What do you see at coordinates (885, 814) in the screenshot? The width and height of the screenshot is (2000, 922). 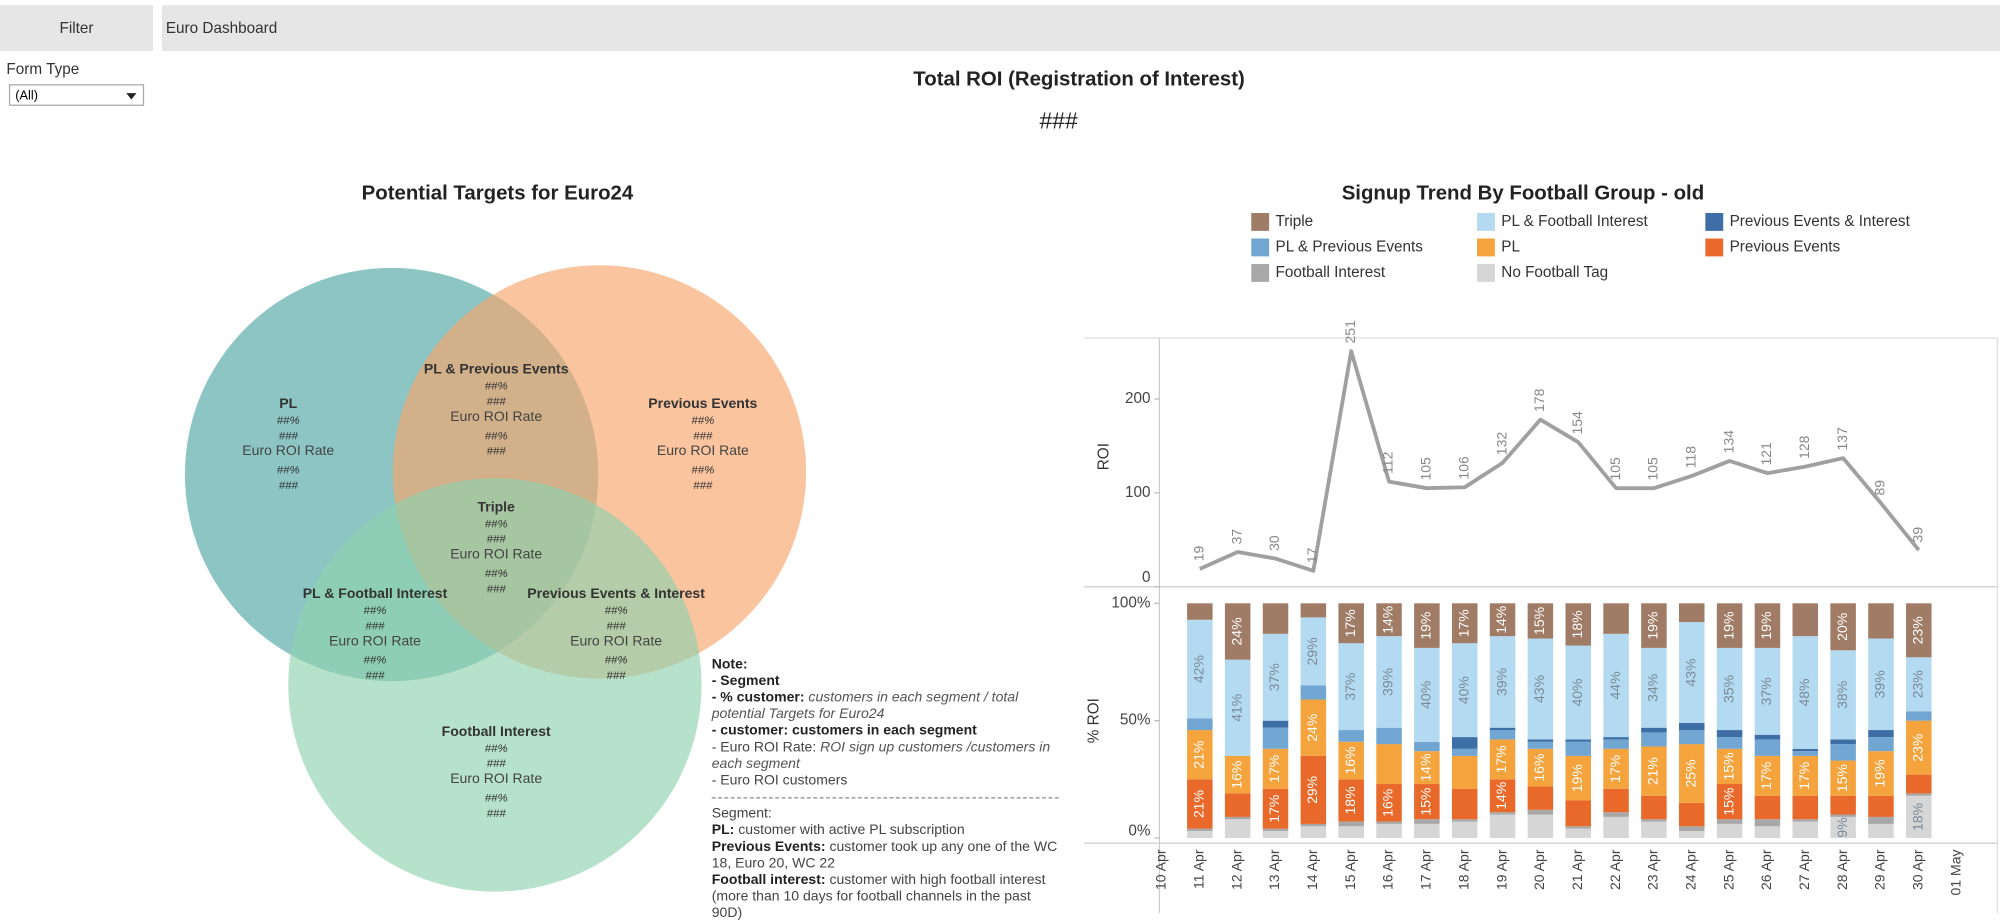 I see `note-line: Segment:` at bounding box center [885, 814].